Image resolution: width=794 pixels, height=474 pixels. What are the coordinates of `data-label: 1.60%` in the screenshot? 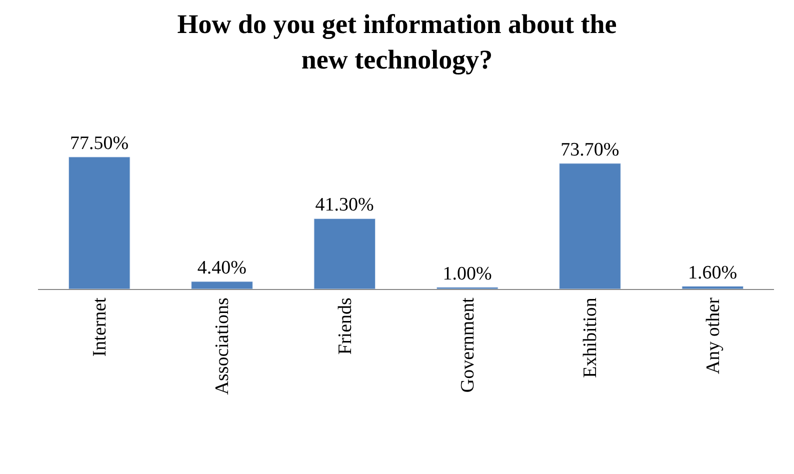 It's located at (713, 273).